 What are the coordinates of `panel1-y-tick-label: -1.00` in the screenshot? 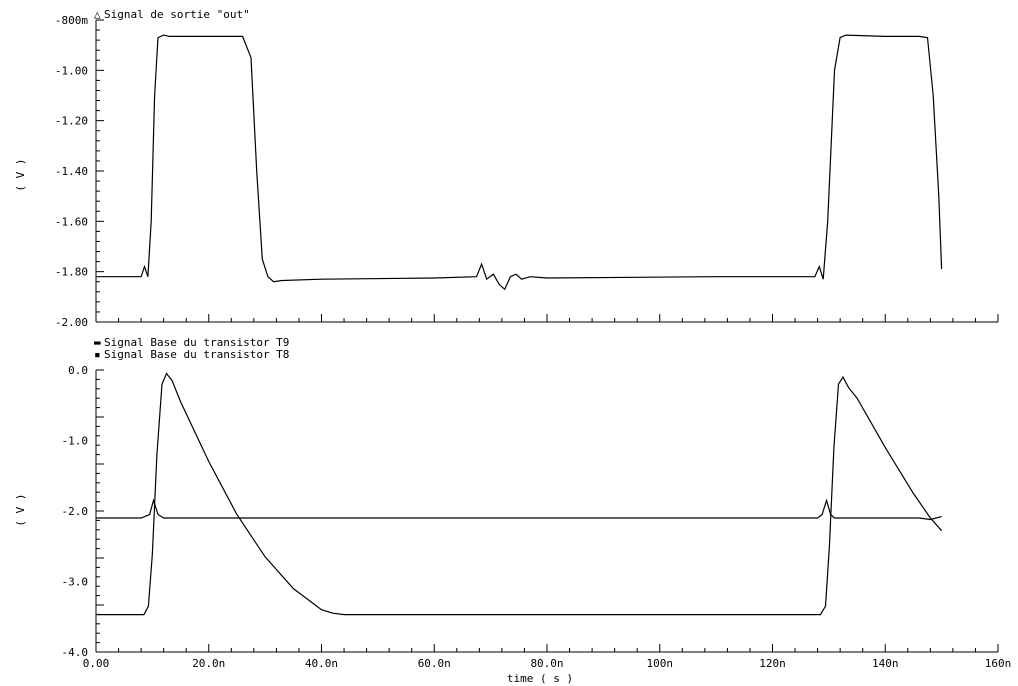 It's located at (71, 70).